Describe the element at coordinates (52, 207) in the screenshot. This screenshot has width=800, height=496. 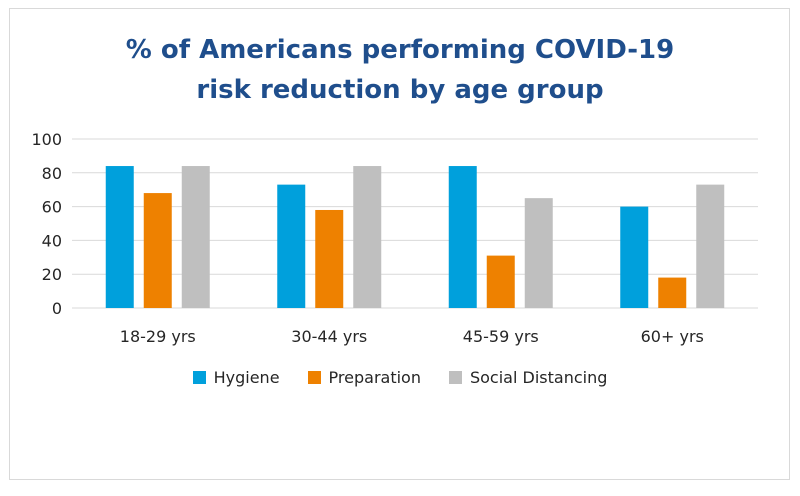
I see `y-tick-label: 60` at that location.